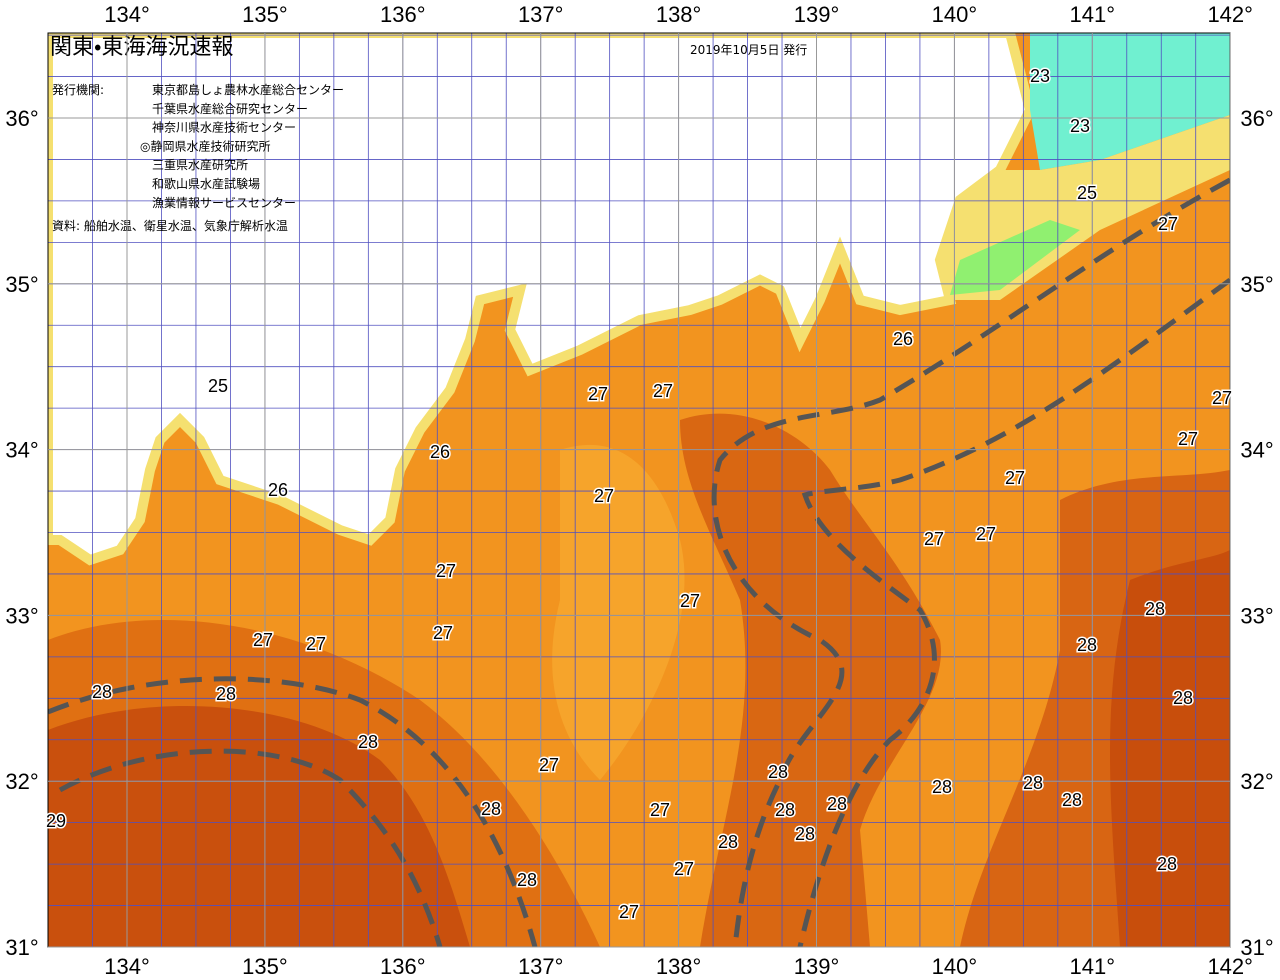 This screenshot has height=980, width=1280. What do you see at coordinates (206, 183) in the screenshot?
I see `publisher: 和歌山県水産試験場` at bounding box center [206, 183].